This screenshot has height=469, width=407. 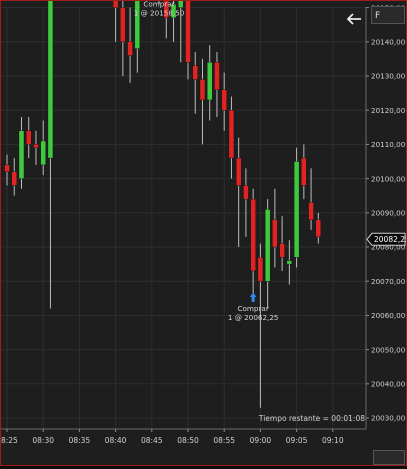 I want to click on price-tick-label: 20060,00, so click(x=388, y=315).